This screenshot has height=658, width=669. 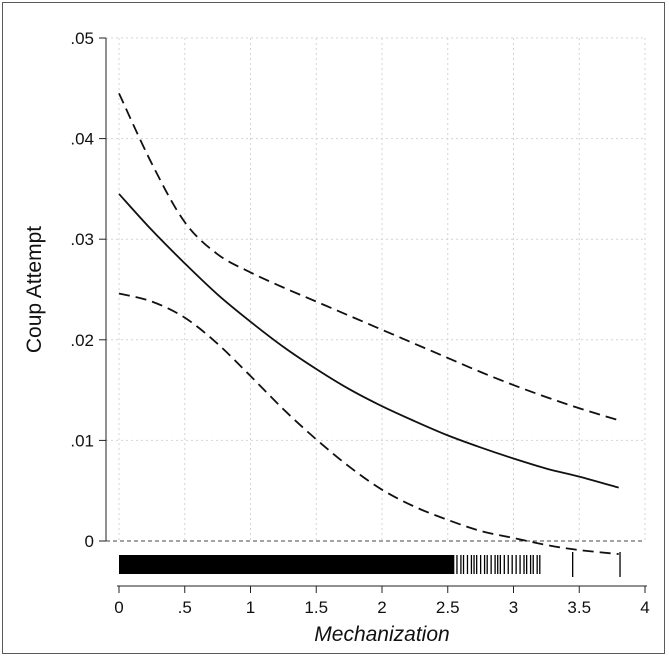 I want to click on y-tick-label: 0, so click(x=89, y=541).